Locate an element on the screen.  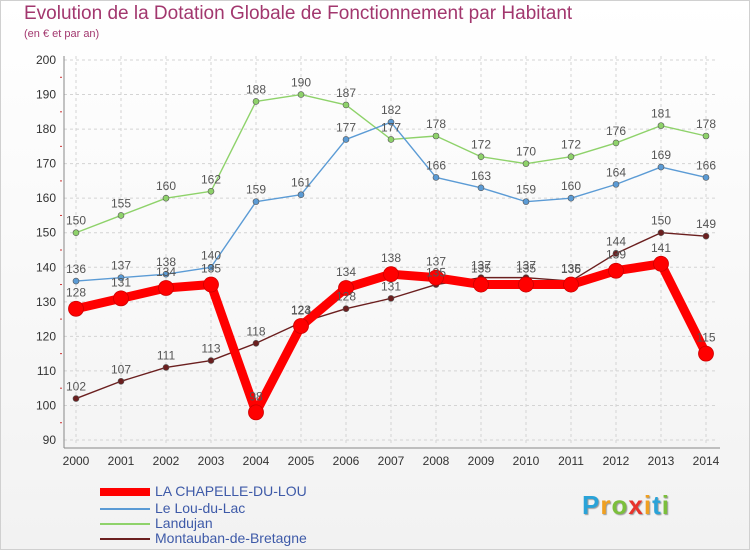
logo-letter: t is located at coordinates (657, 505).